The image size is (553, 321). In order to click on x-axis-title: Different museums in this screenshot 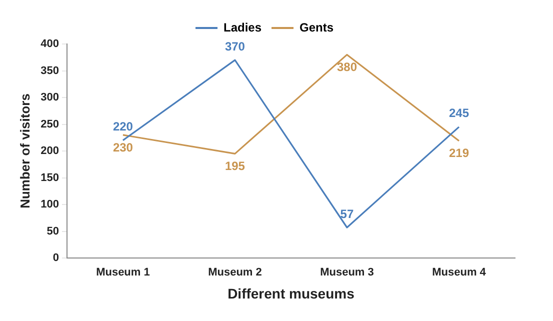, I will do `click(291, 293)`.